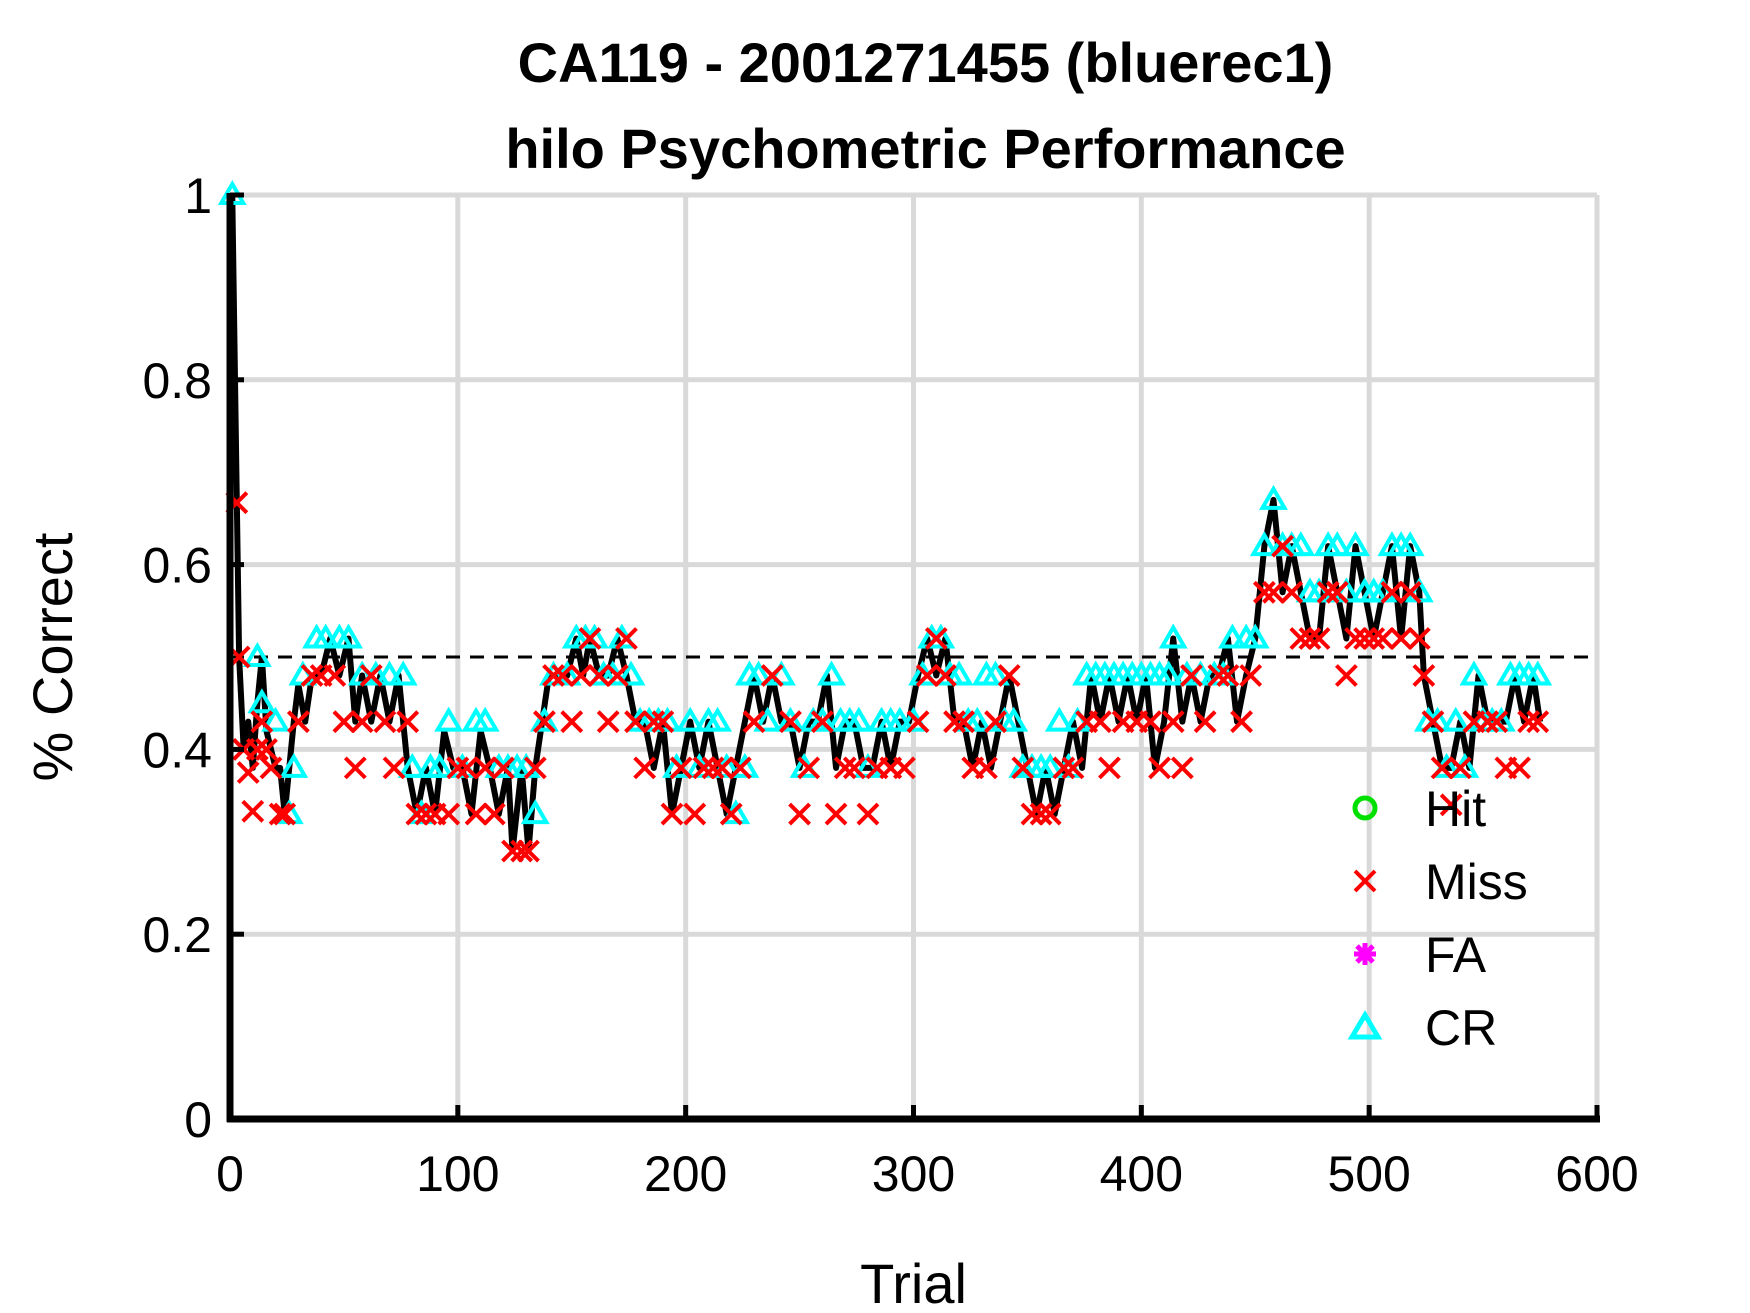 This screenshot has height=1313, width=1750. Describe the element at coordinates (926, 62) in the screenshot. I see `chart-title-line-1: CA119 - 2001271455 (bluerec1)` at that location.